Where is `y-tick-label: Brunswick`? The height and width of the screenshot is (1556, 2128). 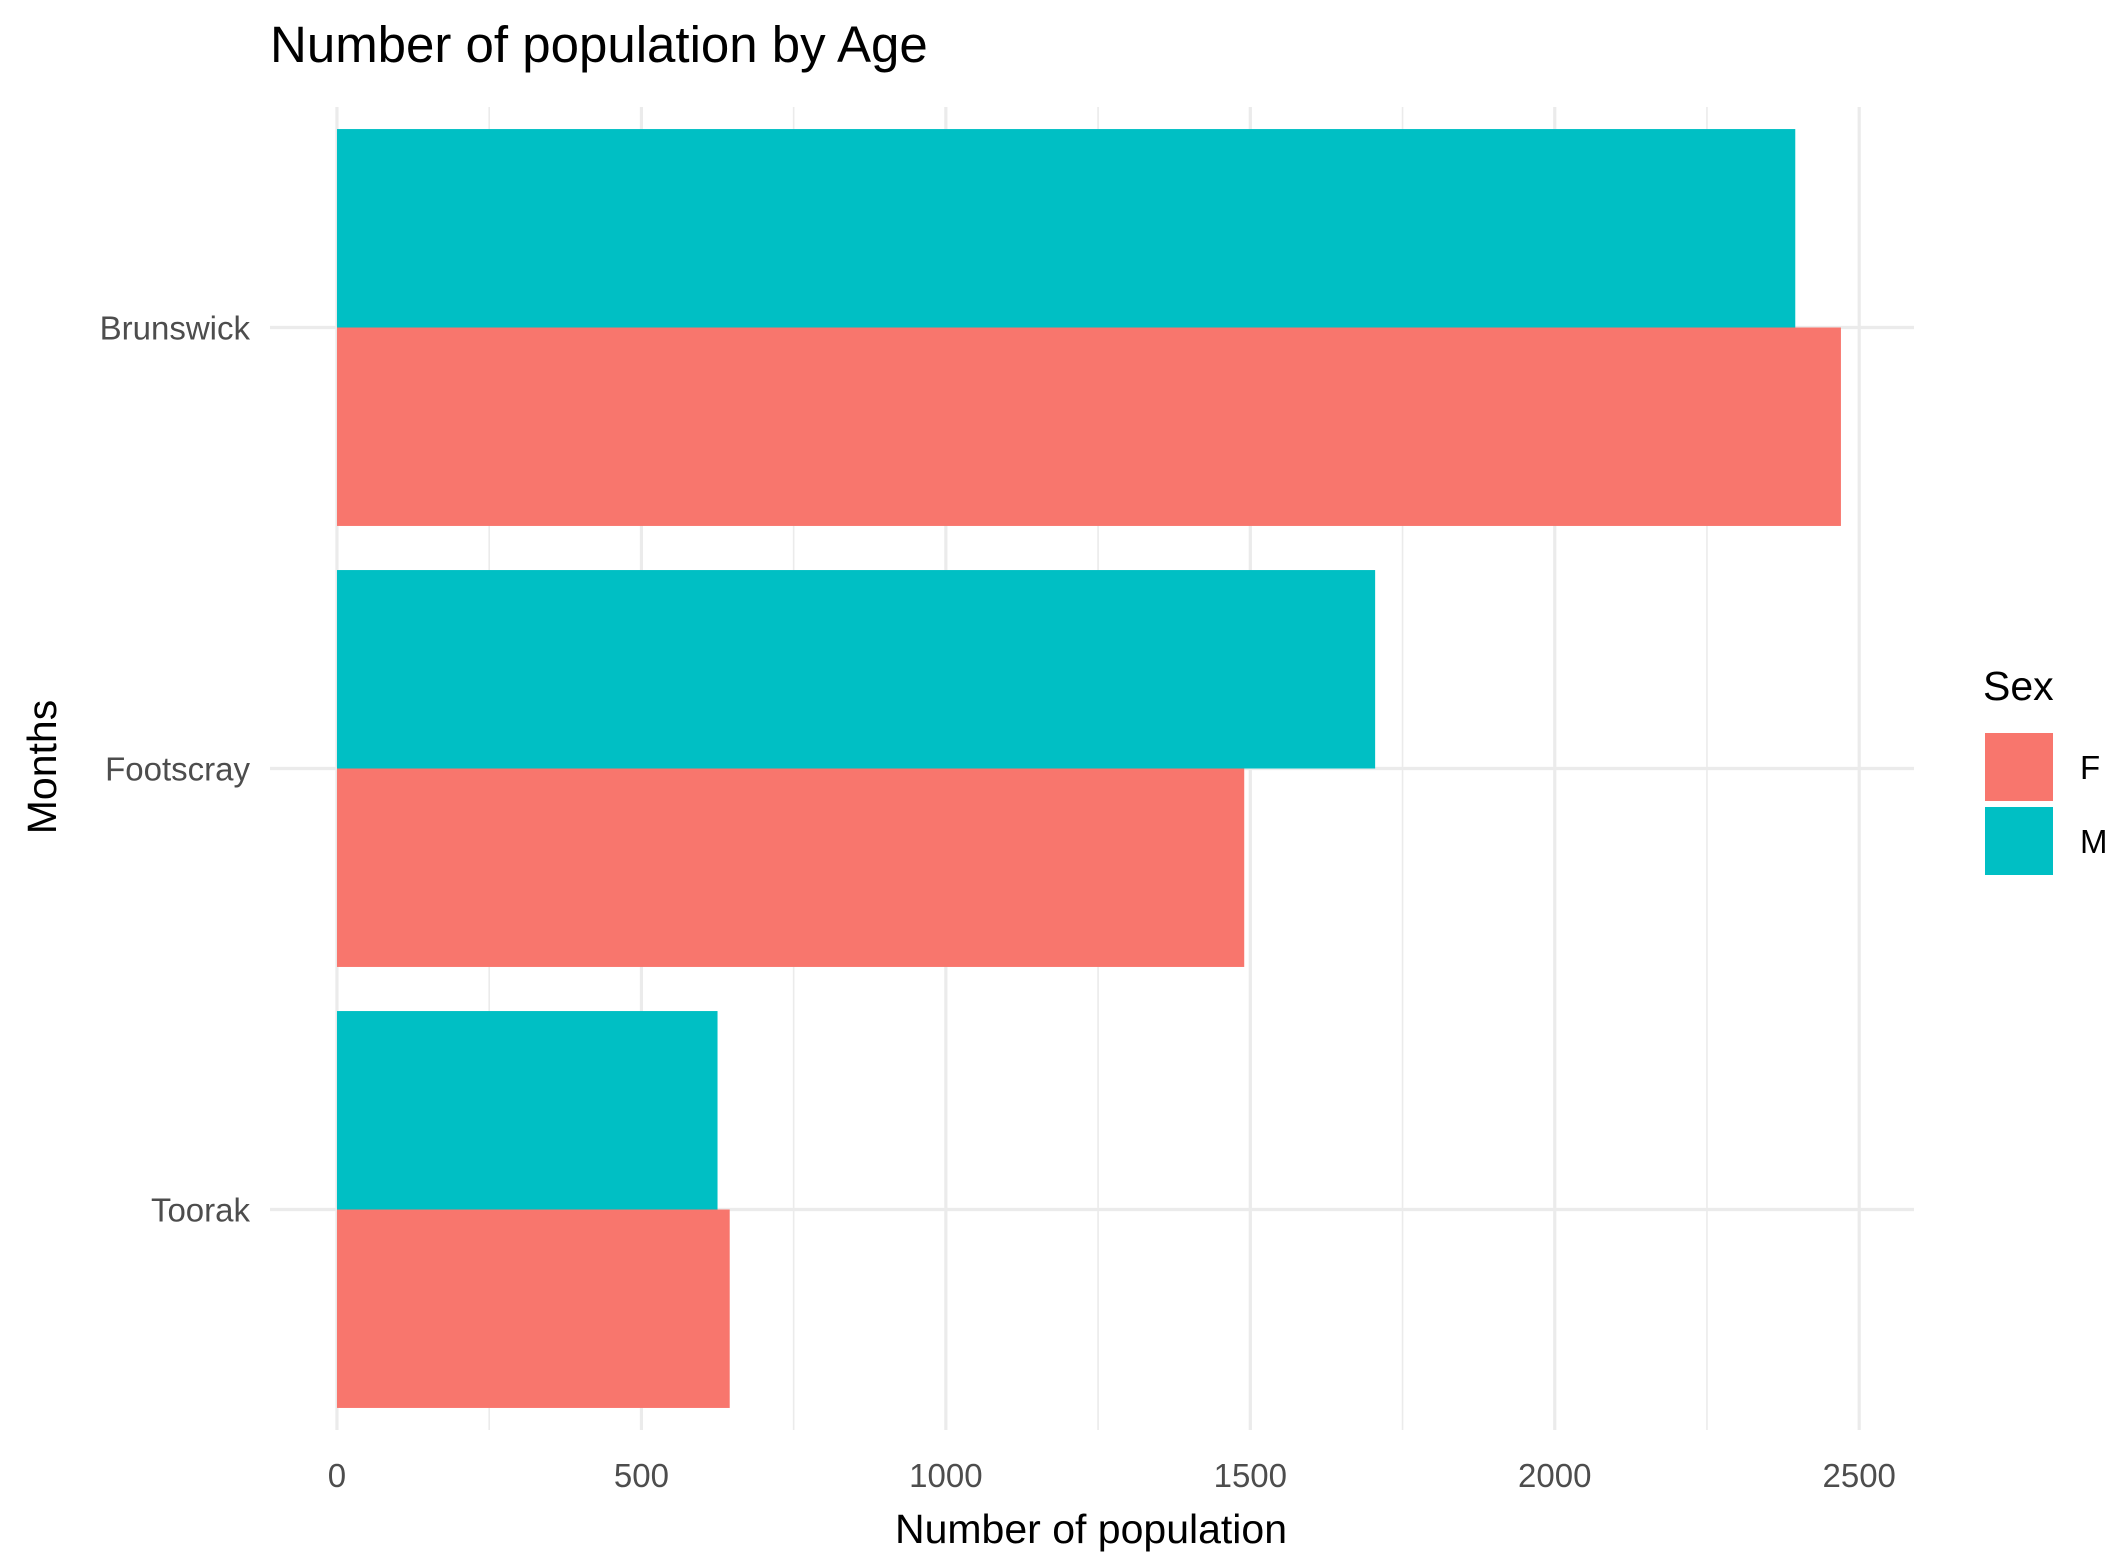 y-tick-label: Brunswick is located at coordinates (175, 328).